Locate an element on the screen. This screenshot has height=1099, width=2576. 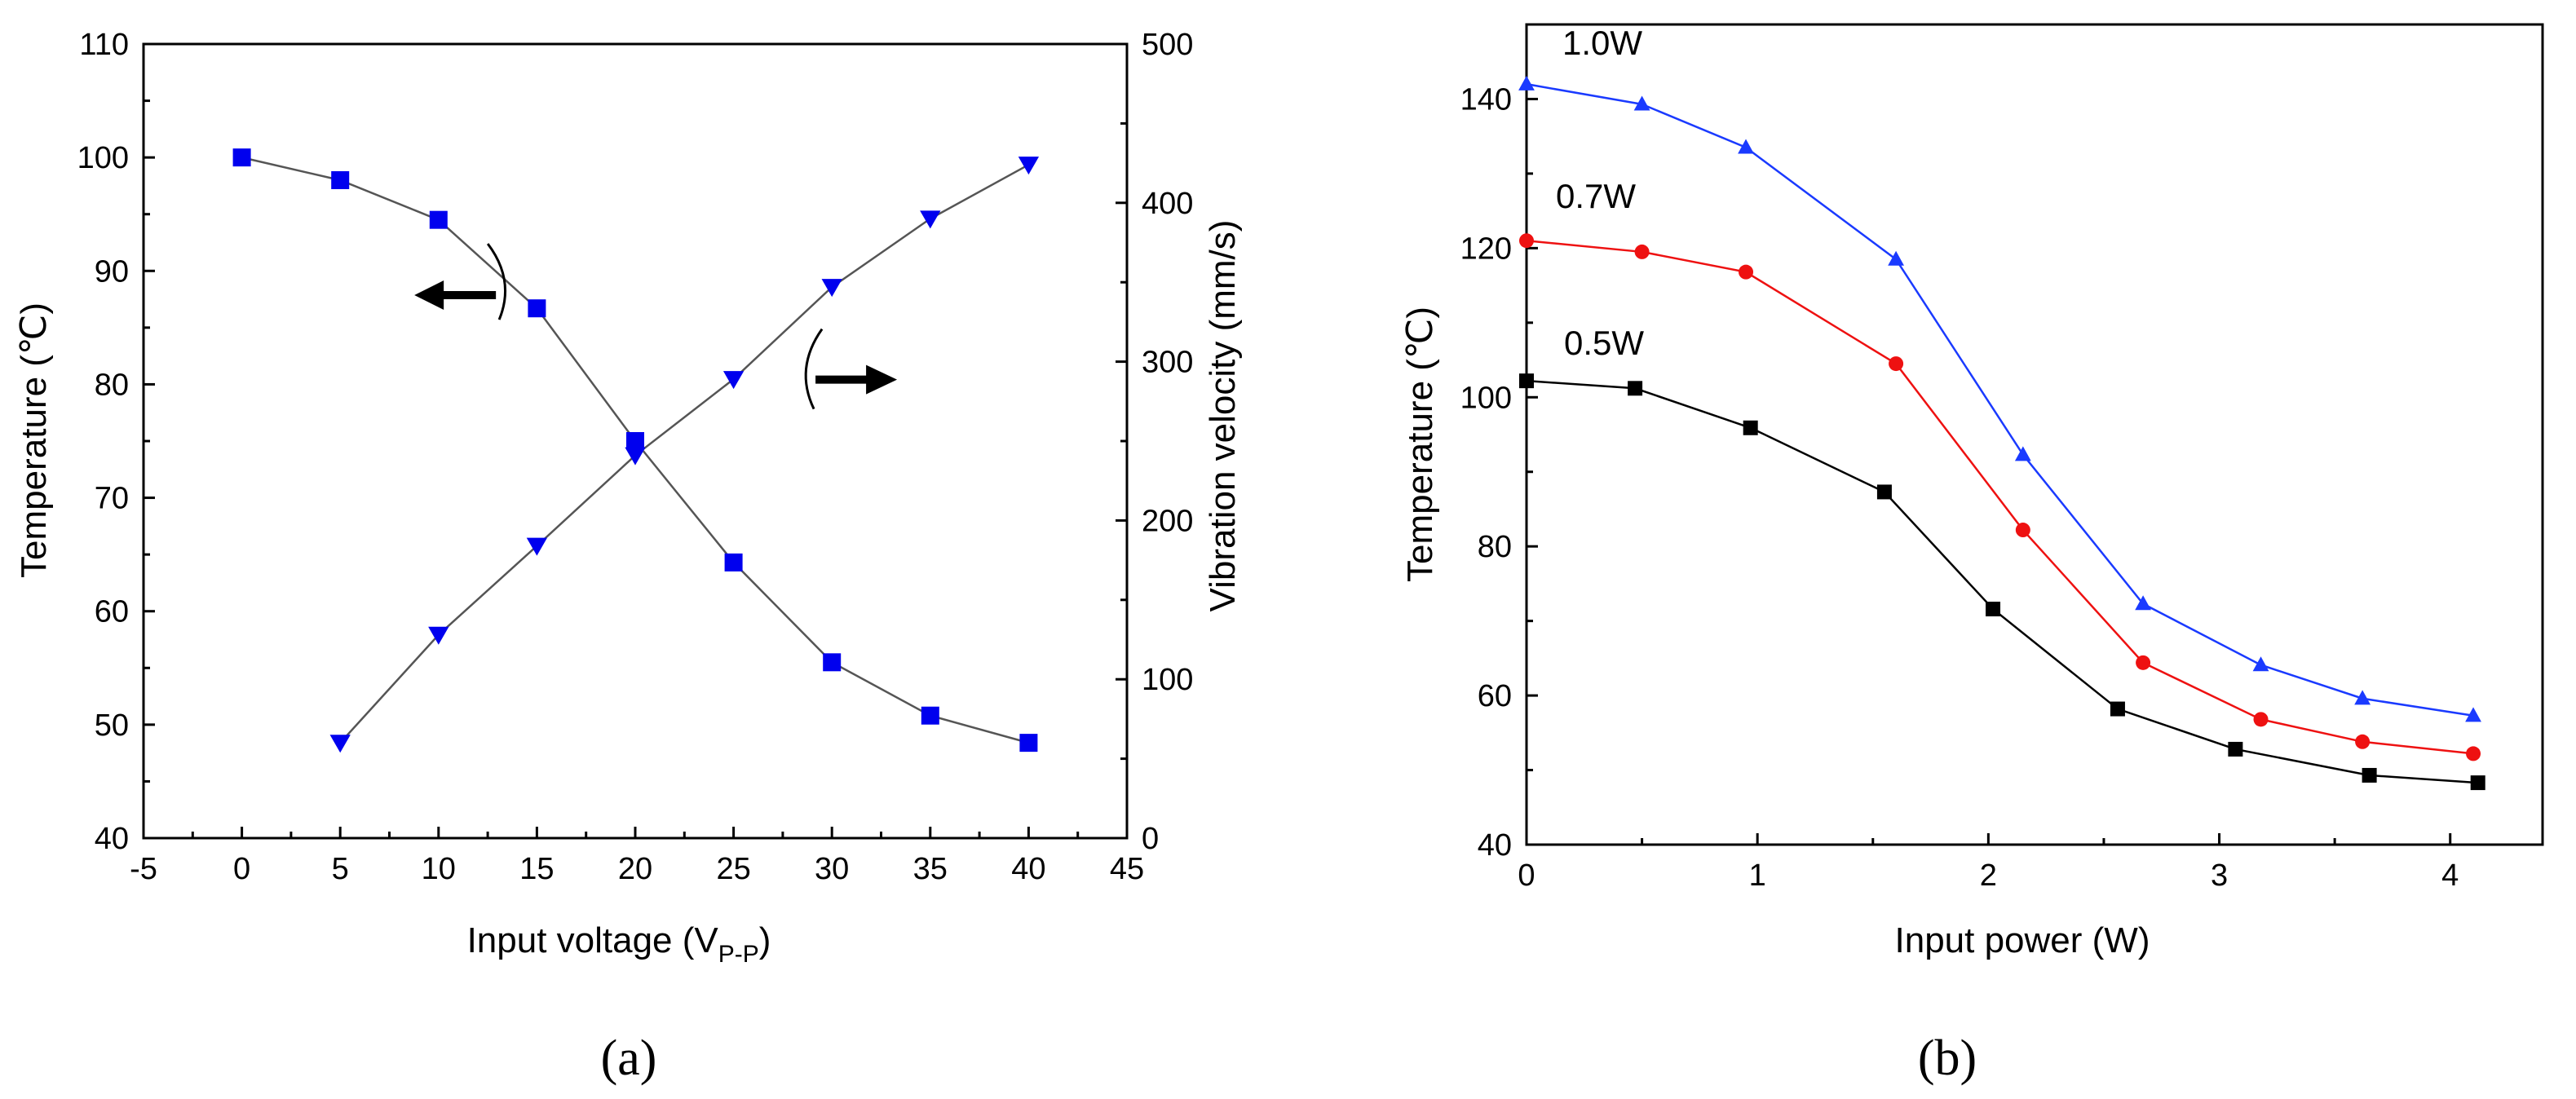
y-tick-label: 80 is located at coordinates (1495, 547).